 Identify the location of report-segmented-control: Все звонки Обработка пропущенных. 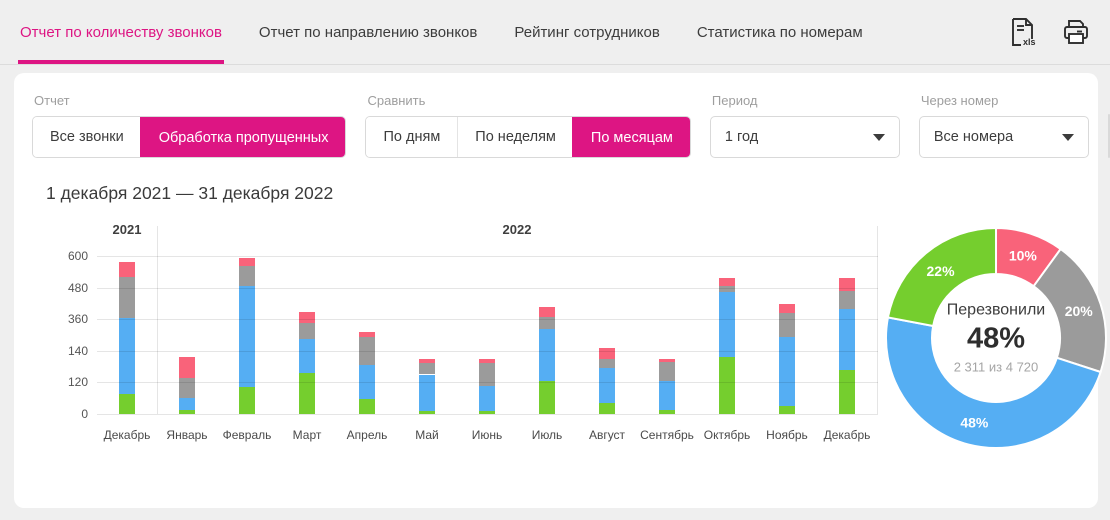
(189, 137).